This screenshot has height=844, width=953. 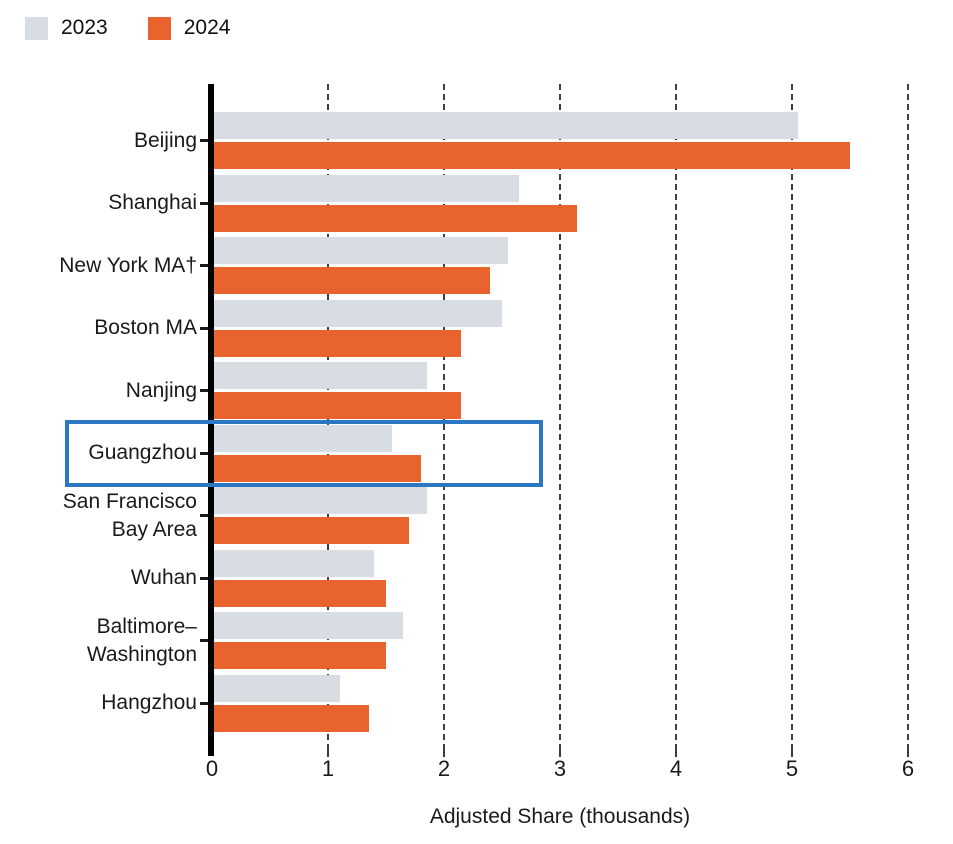 What do you see at coordinates (531, 155) in the screenshot?
I see `bar-2024-beijing` at bounding box center [531, 155].